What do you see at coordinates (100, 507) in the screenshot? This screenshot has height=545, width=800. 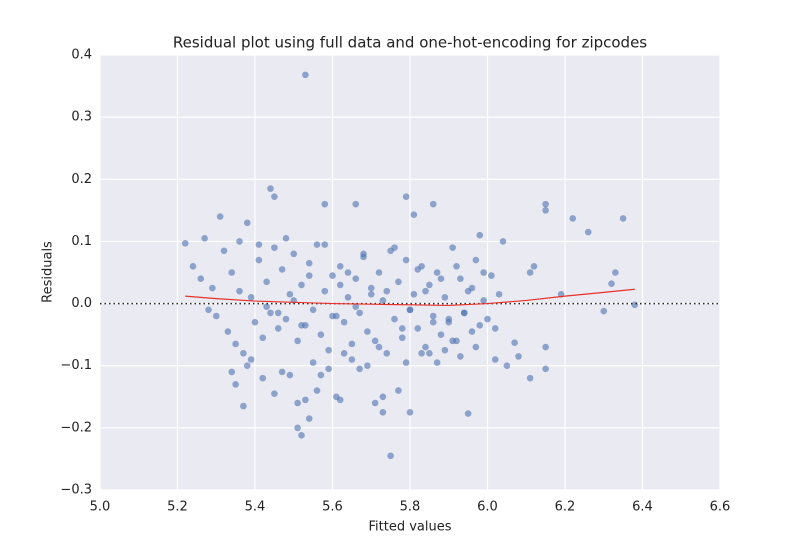 I see `x-tick-label: 5.0` at bounding box center [100, 507].